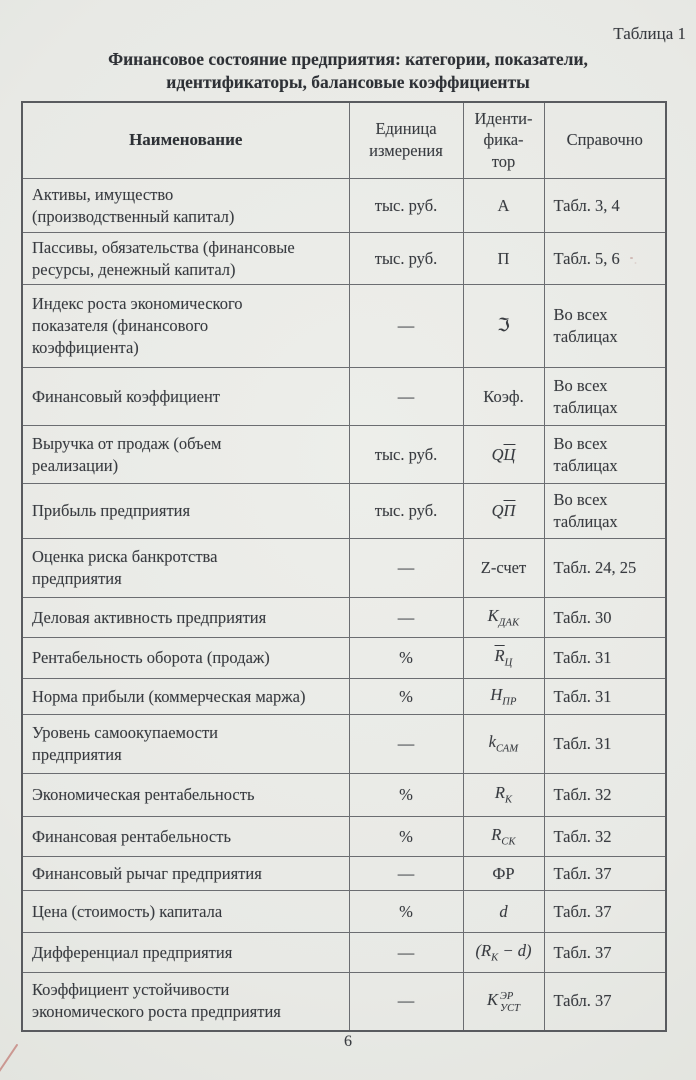  What do you see at coordinates (185, 140) in the screenshot?
I see `column-header-name: Наименование` at bounding box center [185, 140].